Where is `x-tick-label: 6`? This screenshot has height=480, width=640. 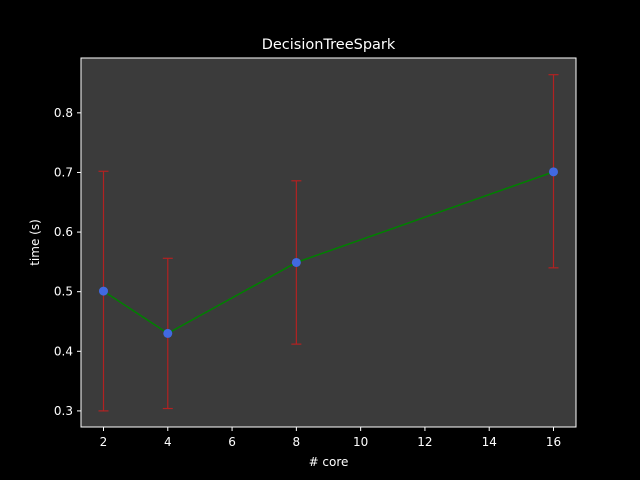
x-tick-label: 6 is located at coordinates (232, 442).